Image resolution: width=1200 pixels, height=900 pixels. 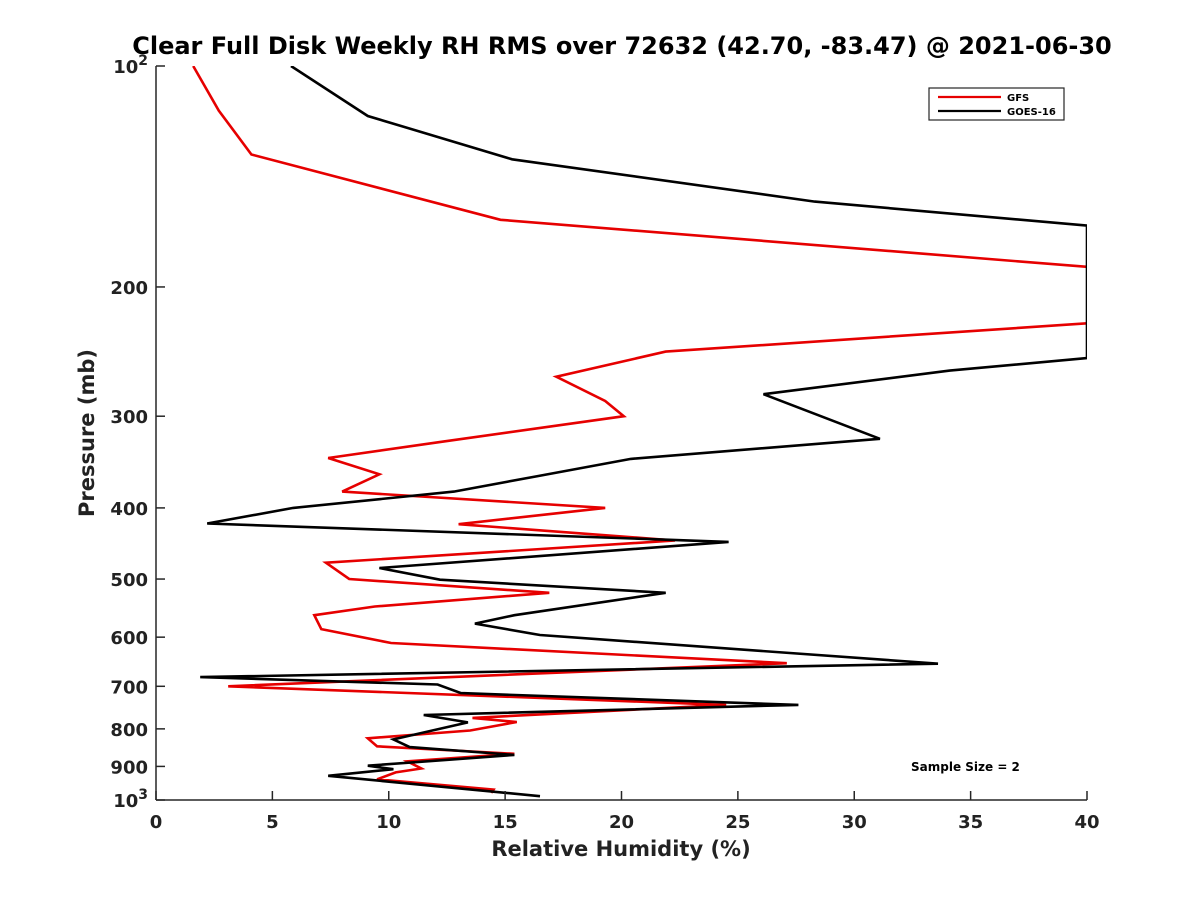 I want to click on y-tick-label: 300, so click(x=129, y=417).